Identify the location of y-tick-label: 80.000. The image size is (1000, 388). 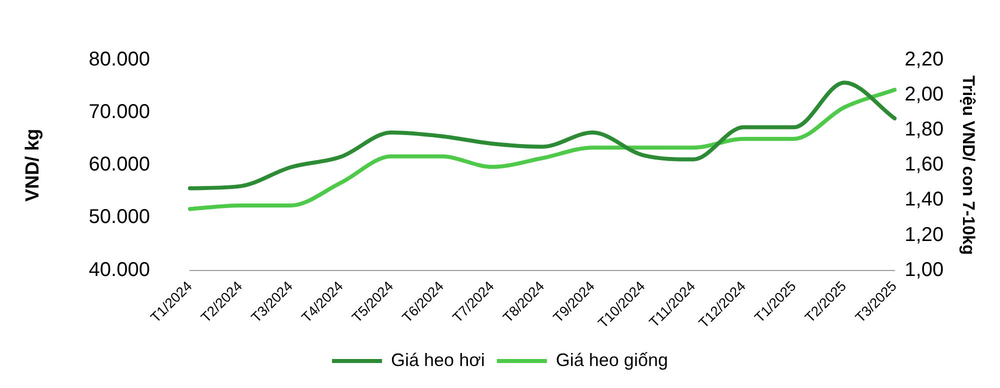
(119, 59).